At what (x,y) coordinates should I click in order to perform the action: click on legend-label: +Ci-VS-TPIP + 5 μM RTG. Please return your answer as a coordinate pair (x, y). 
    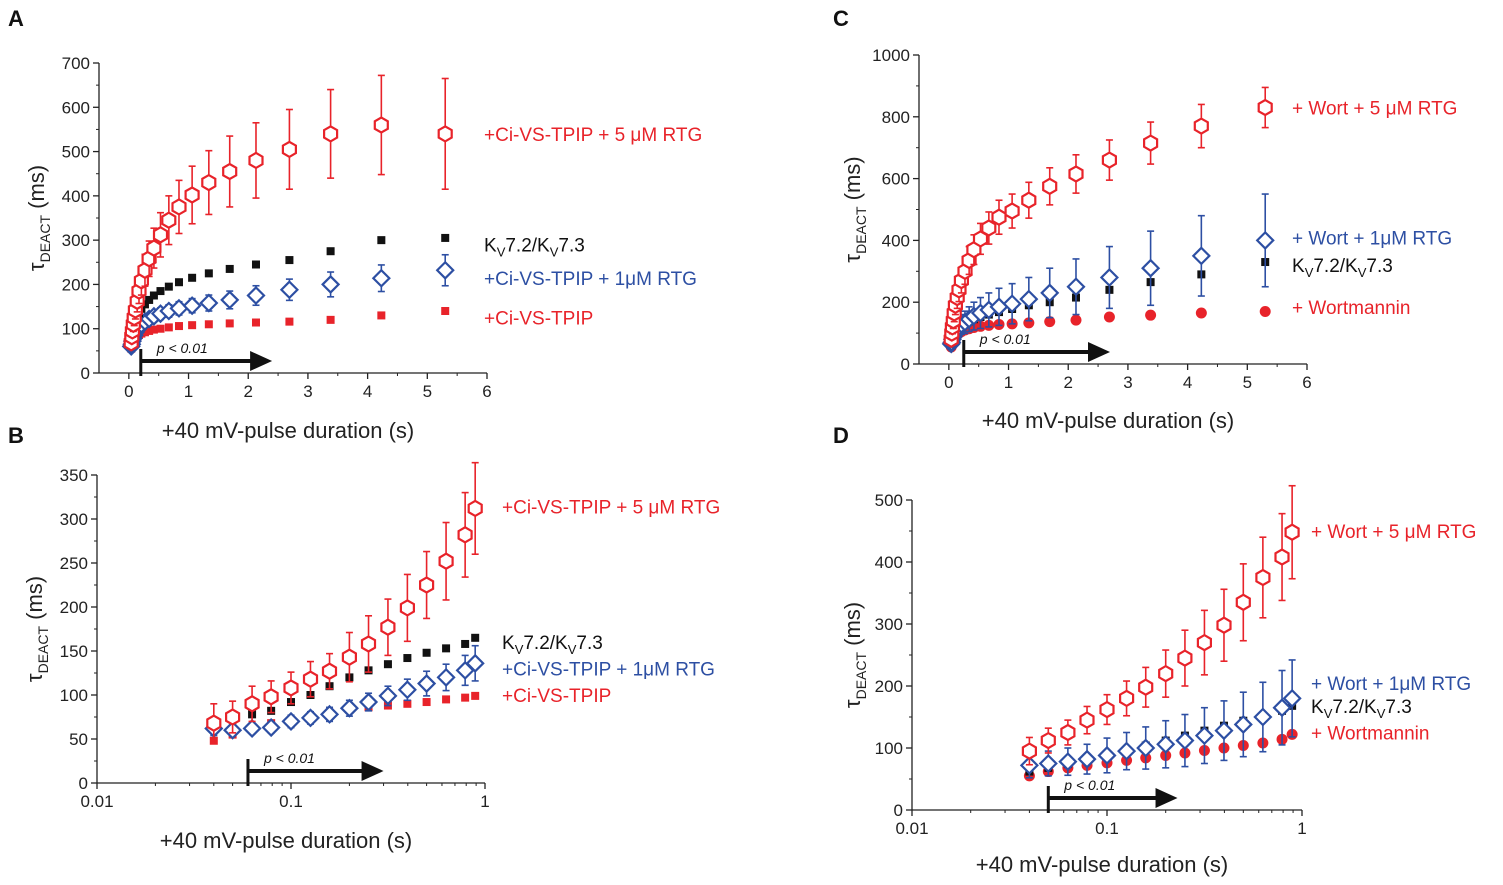
    Looking at the image, I should click on (611, 508).